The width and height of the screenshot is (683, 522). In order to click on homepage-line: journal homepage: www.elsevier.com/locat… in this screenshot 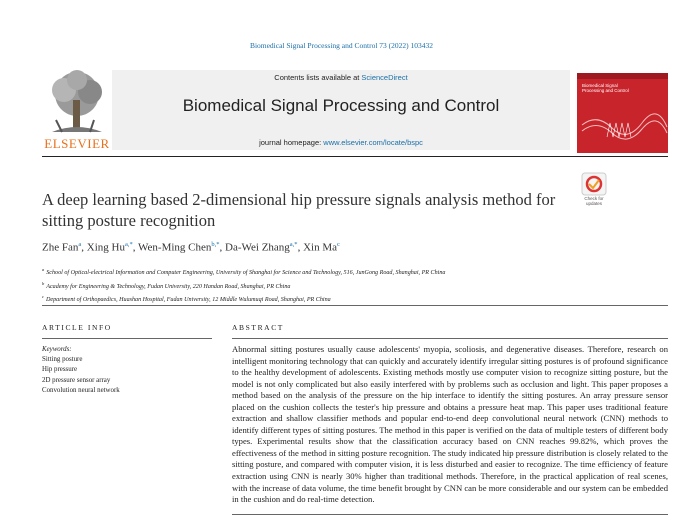, I will do `click(341, 142)`.